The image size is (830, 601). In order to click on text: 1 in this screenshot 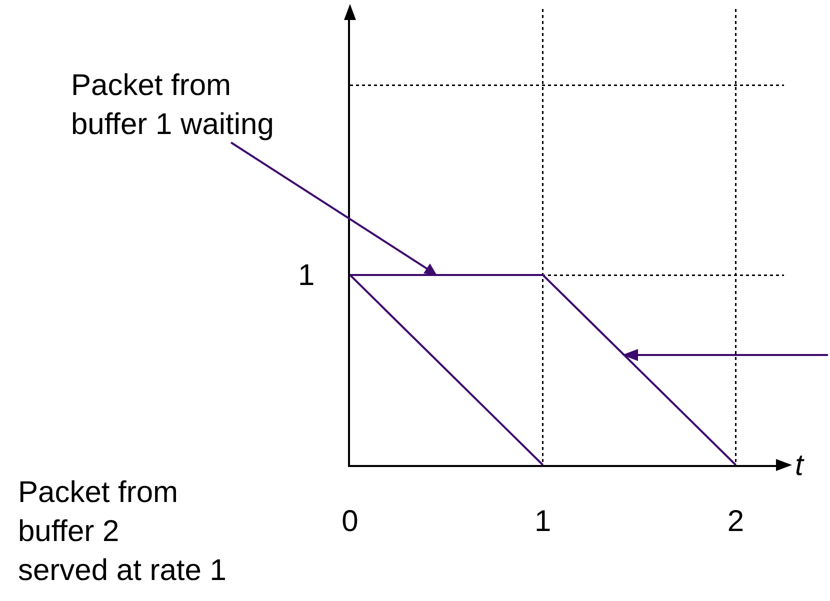, I will do `click(306, 275)`.